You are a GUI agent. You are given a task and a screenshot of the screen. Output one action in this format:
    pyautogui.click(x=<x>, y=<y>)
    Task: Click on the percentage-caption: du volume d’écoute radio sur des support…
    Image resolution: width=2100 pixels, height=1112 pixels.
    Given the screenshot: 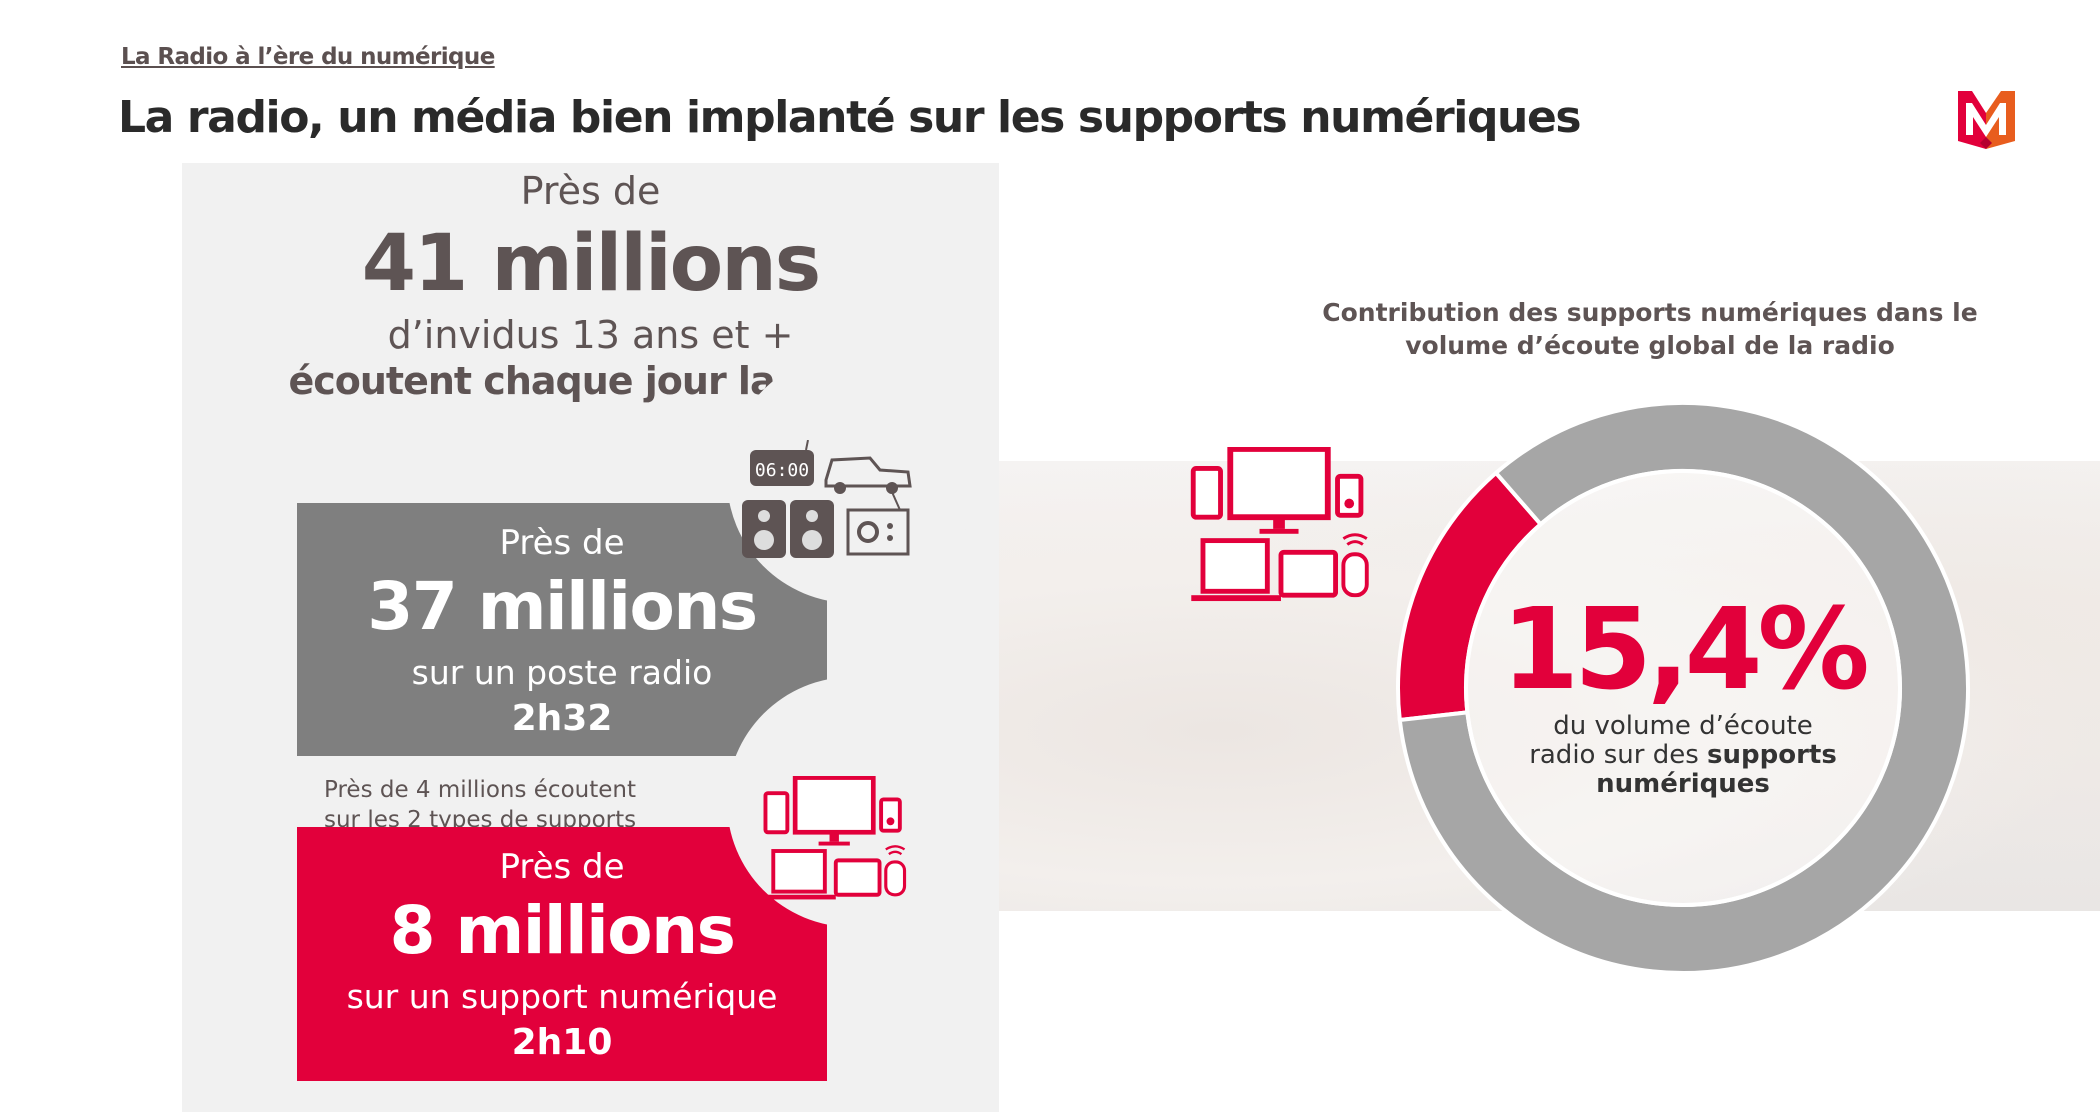 What is the action you would take?
    pyautogui.click(x=1683, y=755)
    